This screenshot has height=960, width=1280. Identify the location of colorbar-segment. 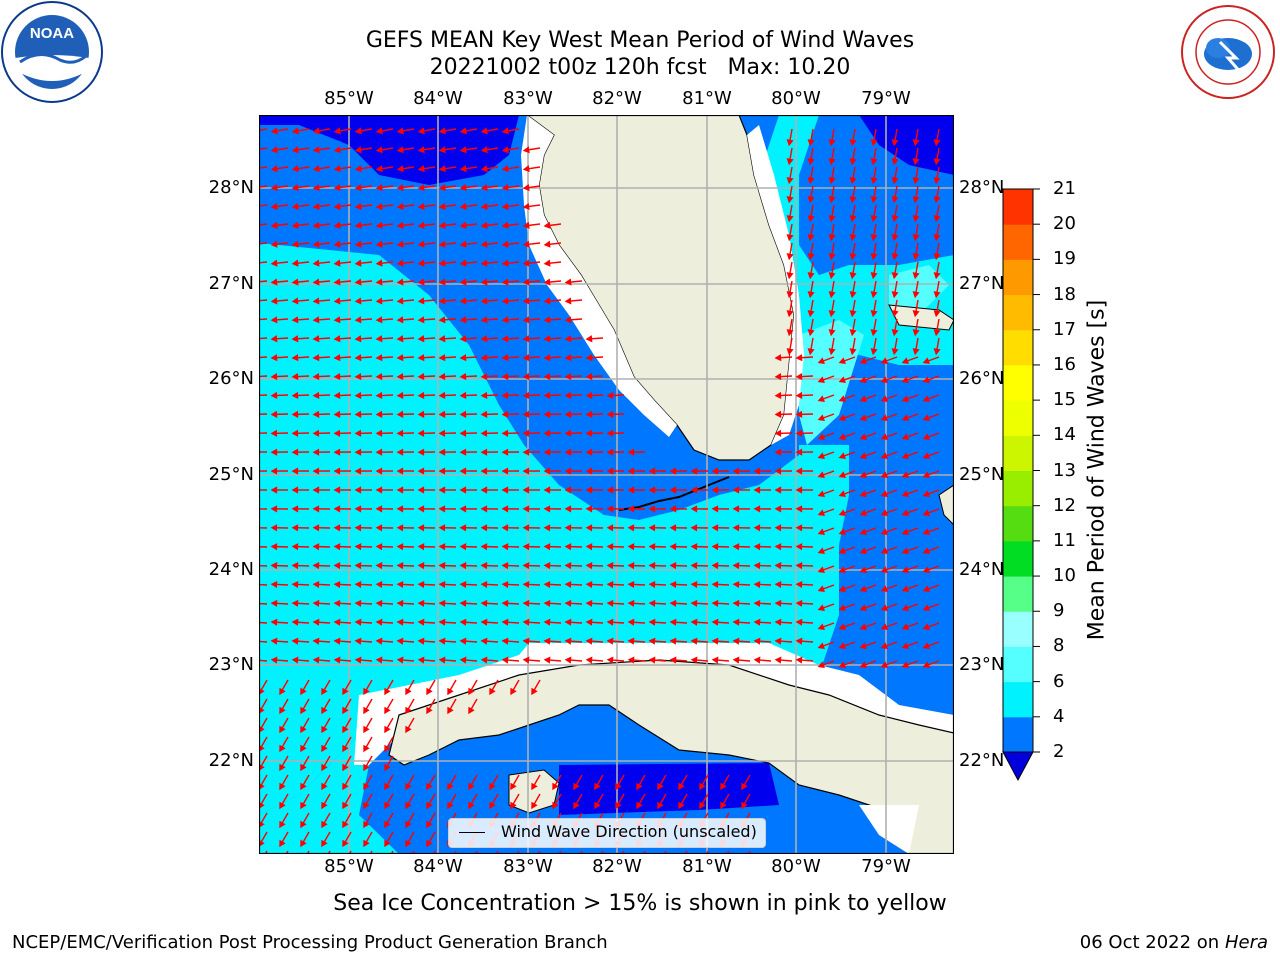
(1018, 277).